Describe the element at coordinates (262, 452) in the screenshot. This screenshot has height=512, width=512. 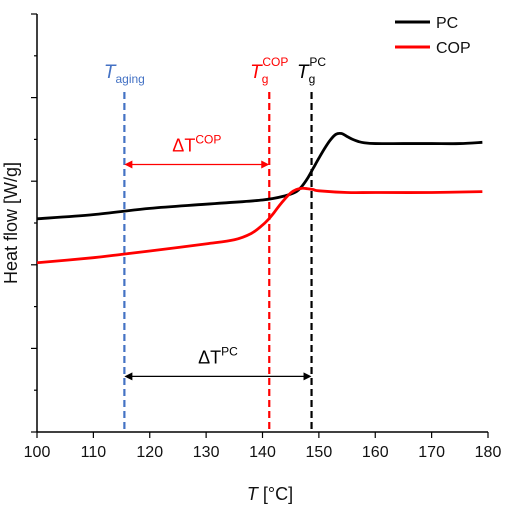
I see `x-tick-label: 140` at that location.